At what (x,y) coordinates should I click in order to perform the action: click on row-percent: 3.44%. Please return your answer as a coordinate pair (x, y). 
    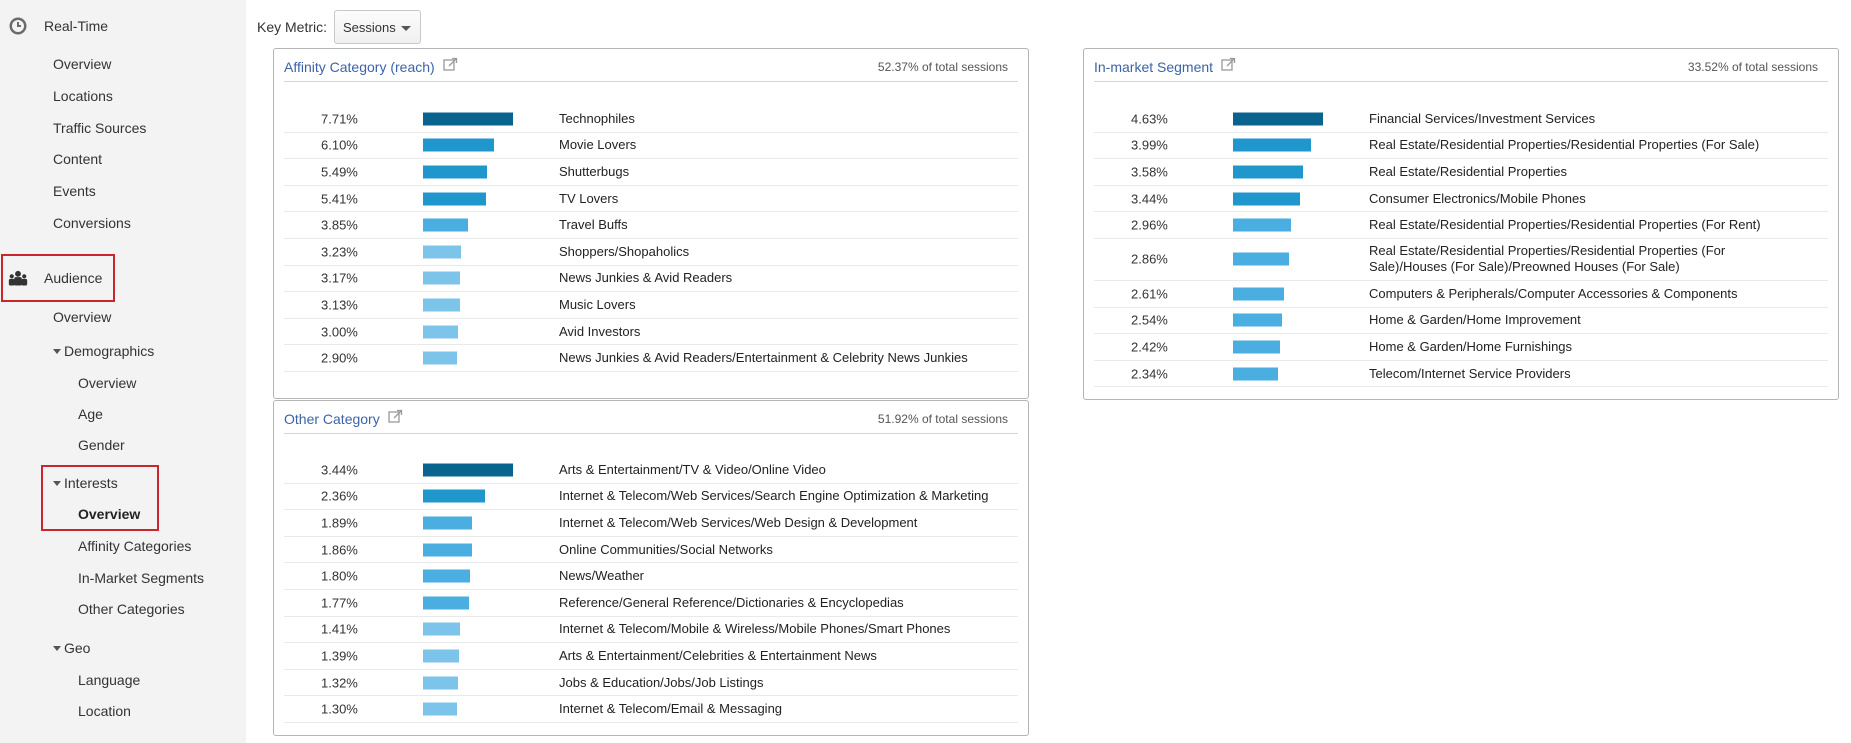
    Looking at the image, I should click on (339, 470).